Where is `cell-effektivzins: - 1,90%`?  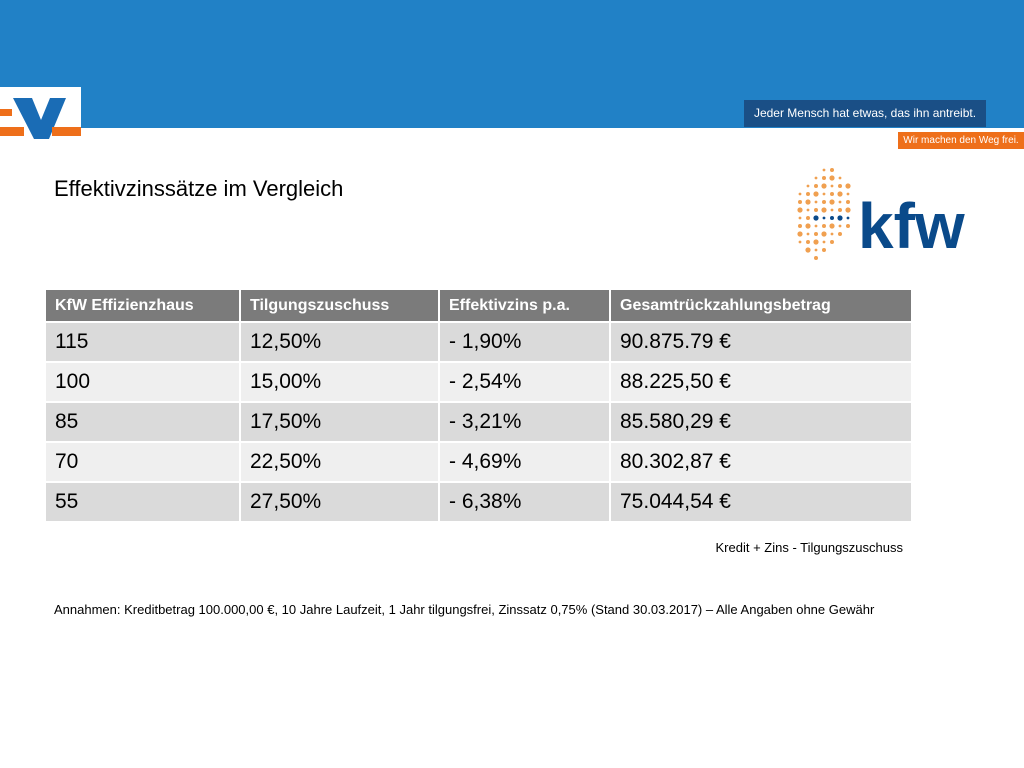
cell-effektivzins: - 1,90% is located at coordinates (524, 342).